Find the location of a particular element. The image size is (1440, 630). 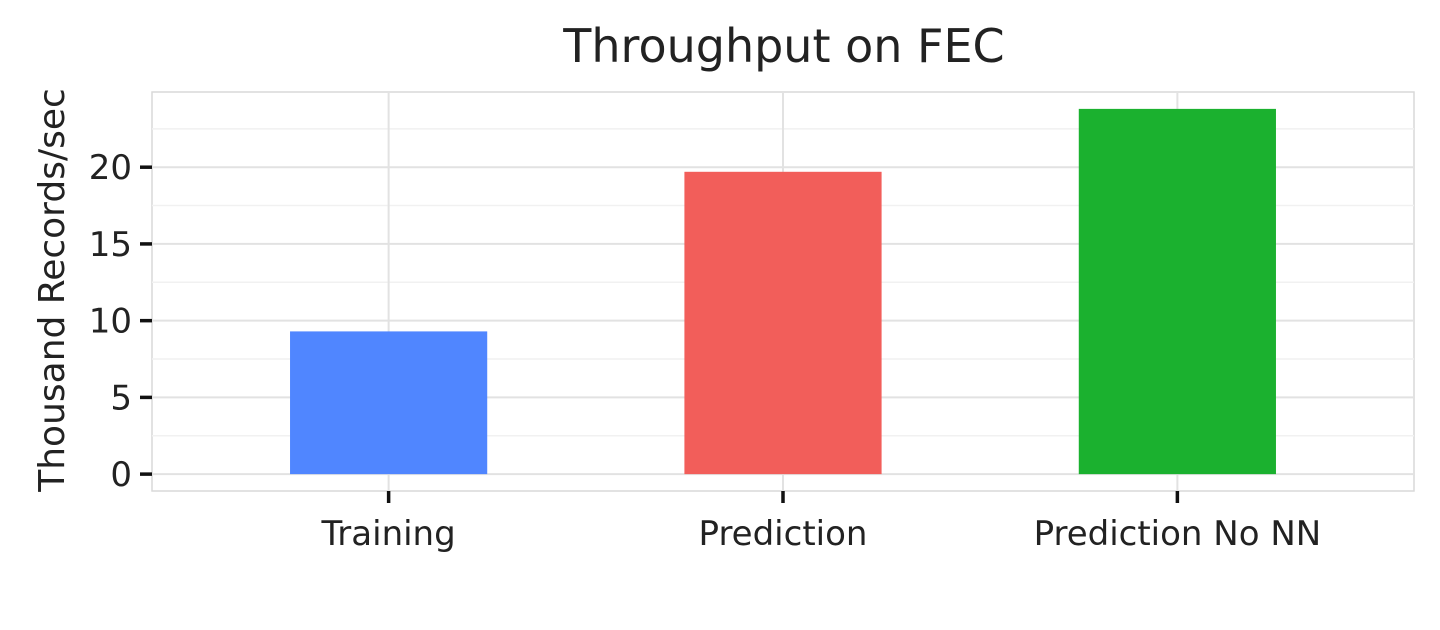

y-axis: 0 5 10 15 20 is located at coordinates (120, 321).